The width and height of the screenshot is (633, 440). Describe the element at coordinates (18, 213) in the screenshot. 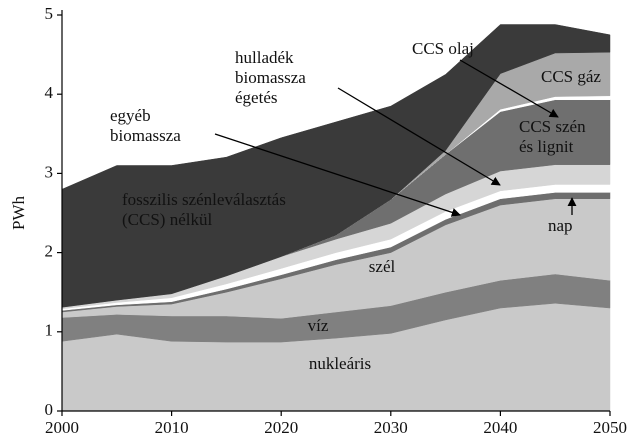

I see `y-axis-label: PWh` at that location.